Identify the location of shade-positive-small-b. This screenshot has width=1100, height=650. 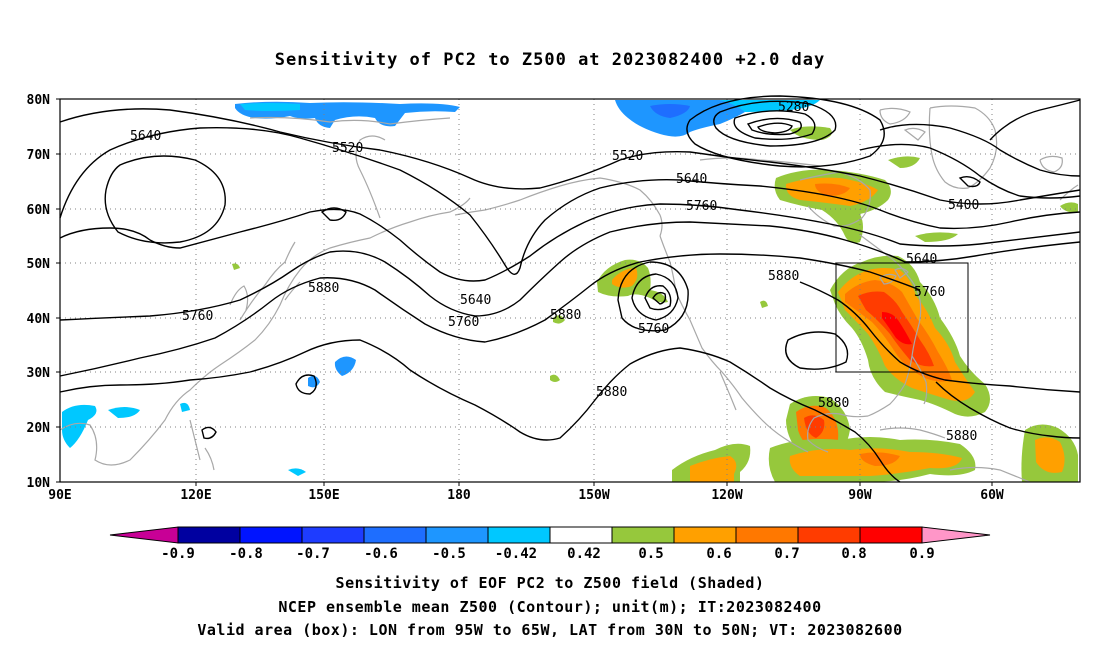
(555, 378).